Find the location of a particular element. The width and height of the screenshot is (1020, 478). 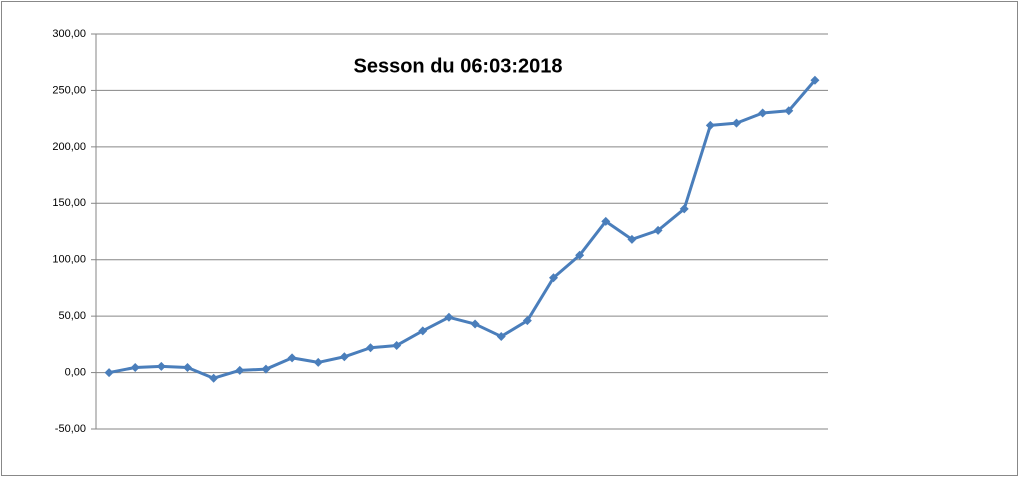

y-tick-label: 50,00 is located at coordinates (72, 316).